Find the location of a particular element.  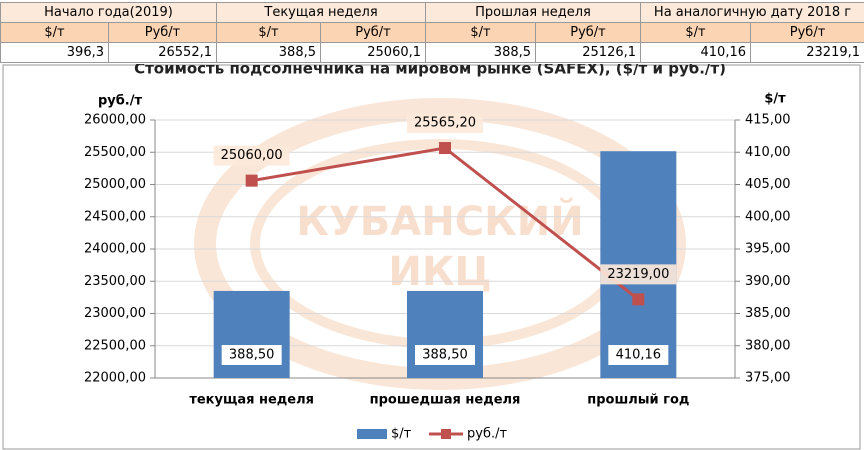

y-axis-title: руб./т is located at coordinates (120, 101).